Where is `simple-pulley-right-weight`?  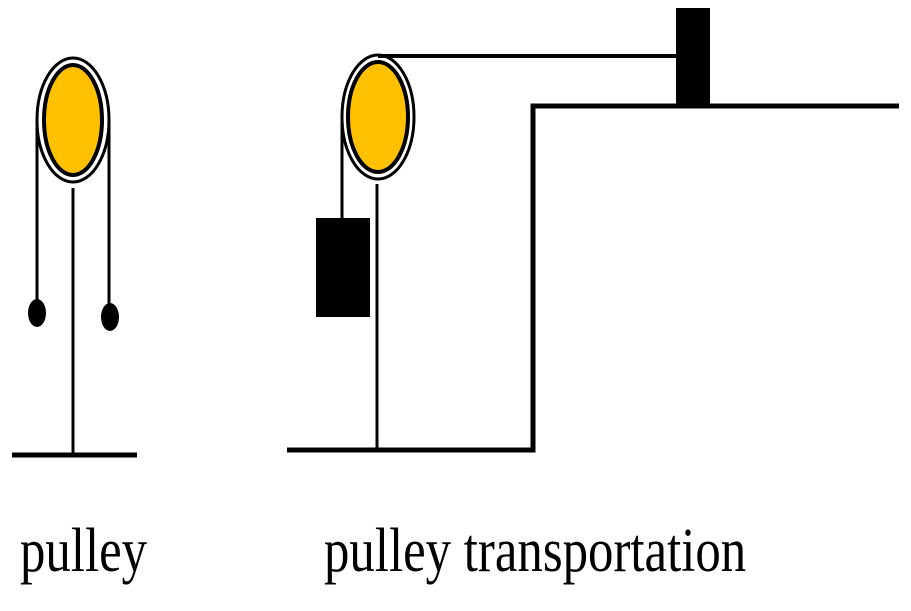
simple-pulley-right-weight is located at coordinates (110, 317).